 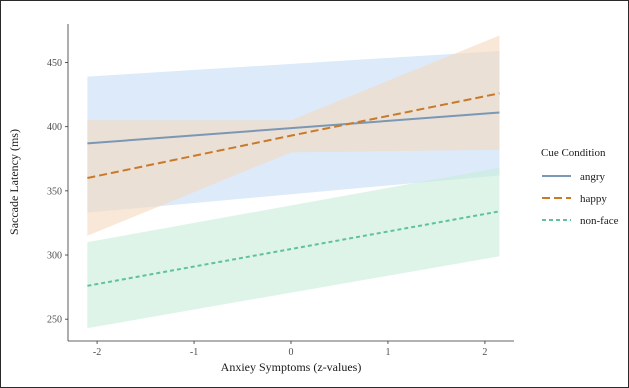 What do you see at coordinates (194, 352) in the screenshot?
I see `x-tick-label: -1` at bounding box center [194, 352].